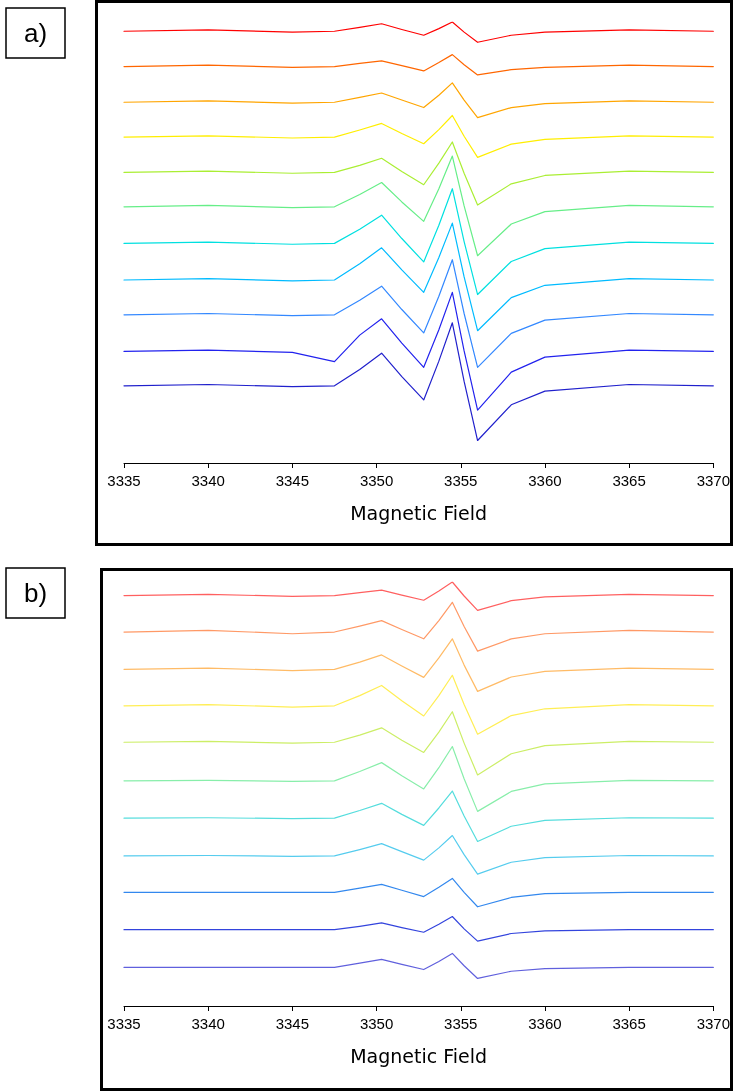 The height and width of the screenshot is (1091, 733). What do you see at coordinates (36, 593) in the screenshot?
I see `chart-title: b)` at bounding box center [36, 593].